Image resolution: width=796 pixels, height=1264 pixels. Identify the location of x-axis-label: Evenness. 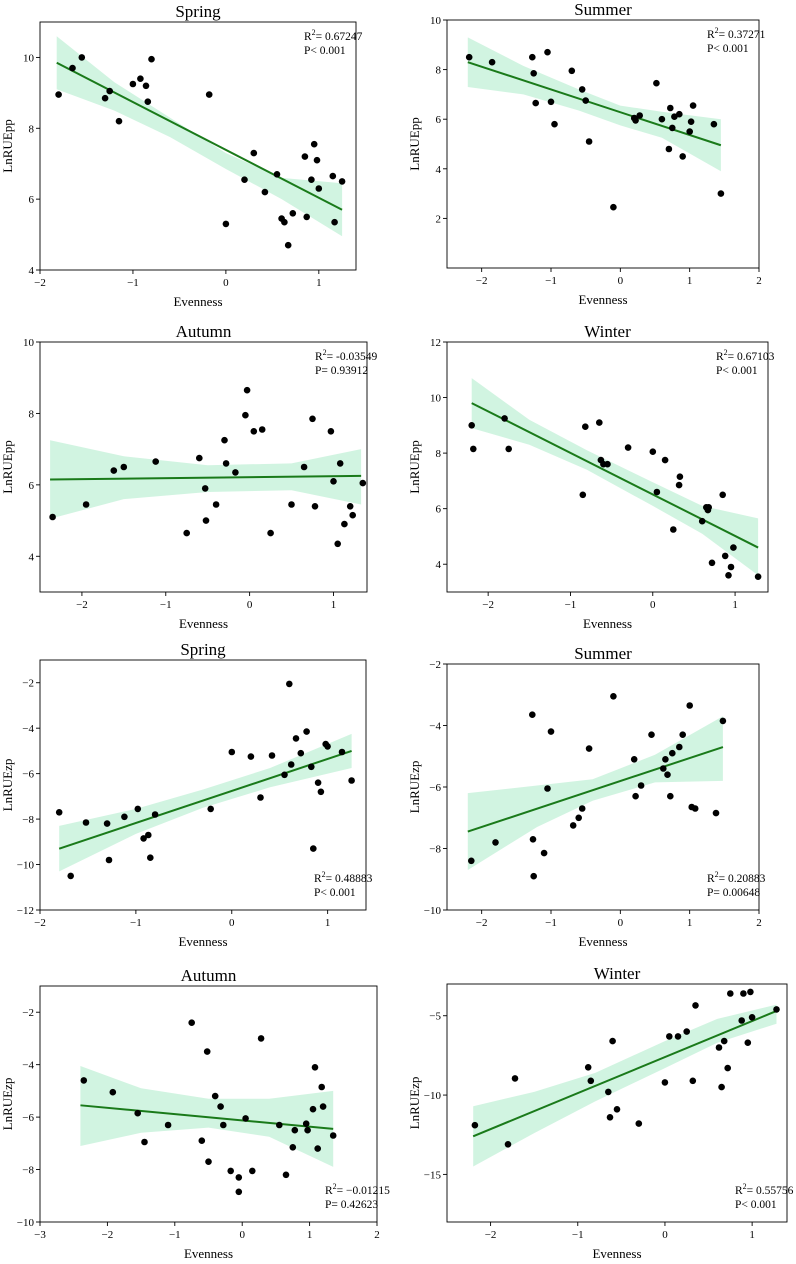
(202, 941).